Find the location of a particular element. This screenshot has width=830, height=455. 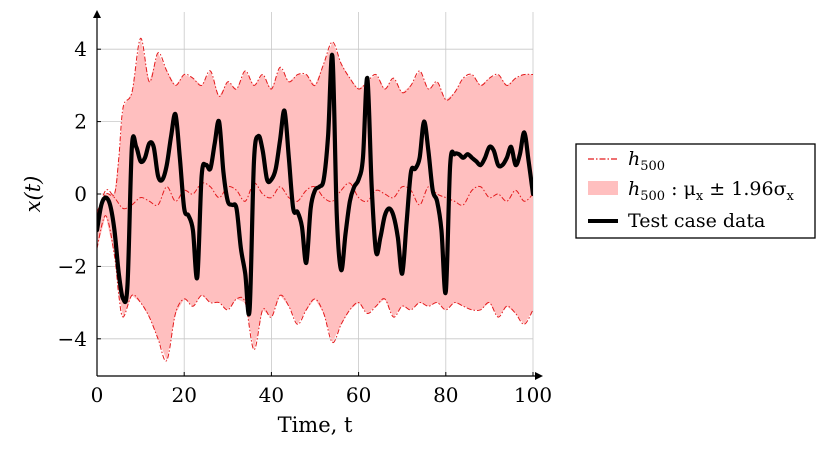

x-tick-label: 0 is located at coordinates (97, 395).